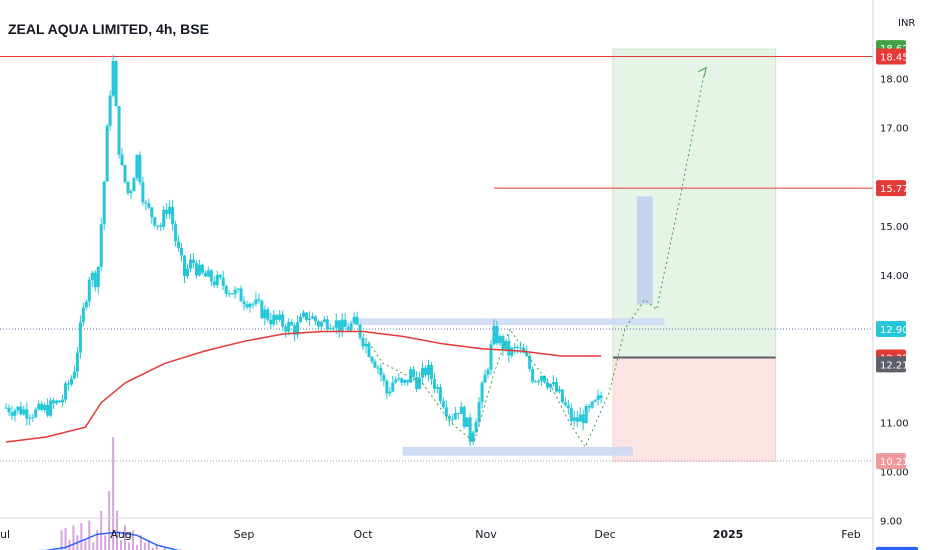 The width and height of the screenshot is (932, 550). Describe the element at coordinates (894, 80) in the screenshot. I see `price-tick-6: 18.00` at that location.